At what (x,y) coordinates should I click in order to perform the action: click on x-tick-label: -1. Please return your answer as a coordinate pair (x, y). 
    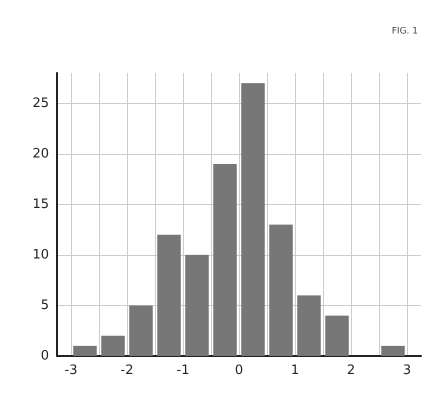
    Looking at the image, I should click on (183, 370).